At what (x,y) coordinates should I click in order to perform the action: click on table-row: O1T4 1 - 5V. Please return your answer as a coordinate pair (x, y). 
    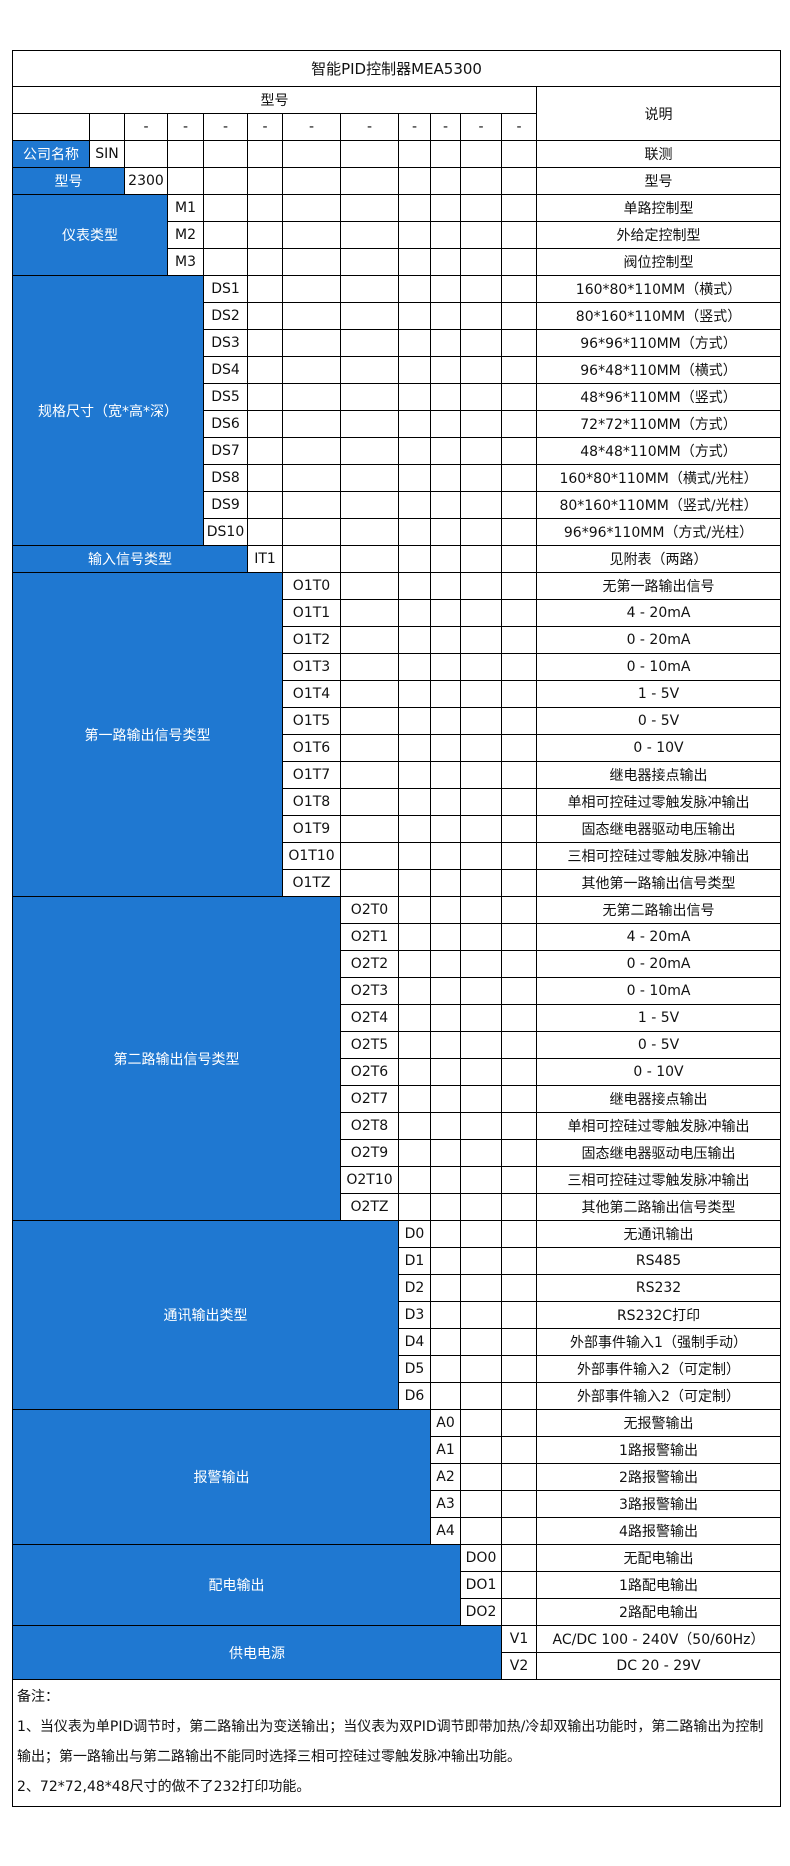
    Looking at the image, I should click on (397, 694).